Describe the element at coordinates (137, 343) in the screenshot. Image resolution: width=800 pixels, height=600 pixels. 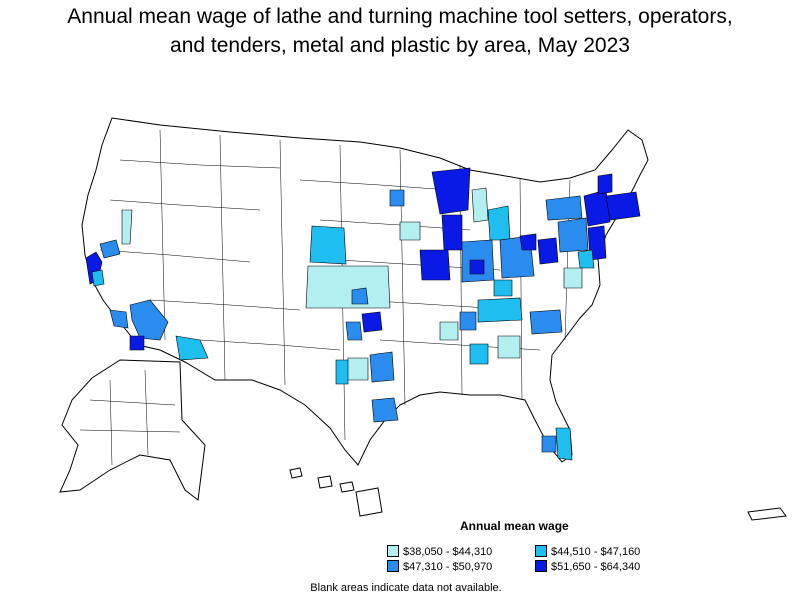
I see `area-san-diego` at that location.